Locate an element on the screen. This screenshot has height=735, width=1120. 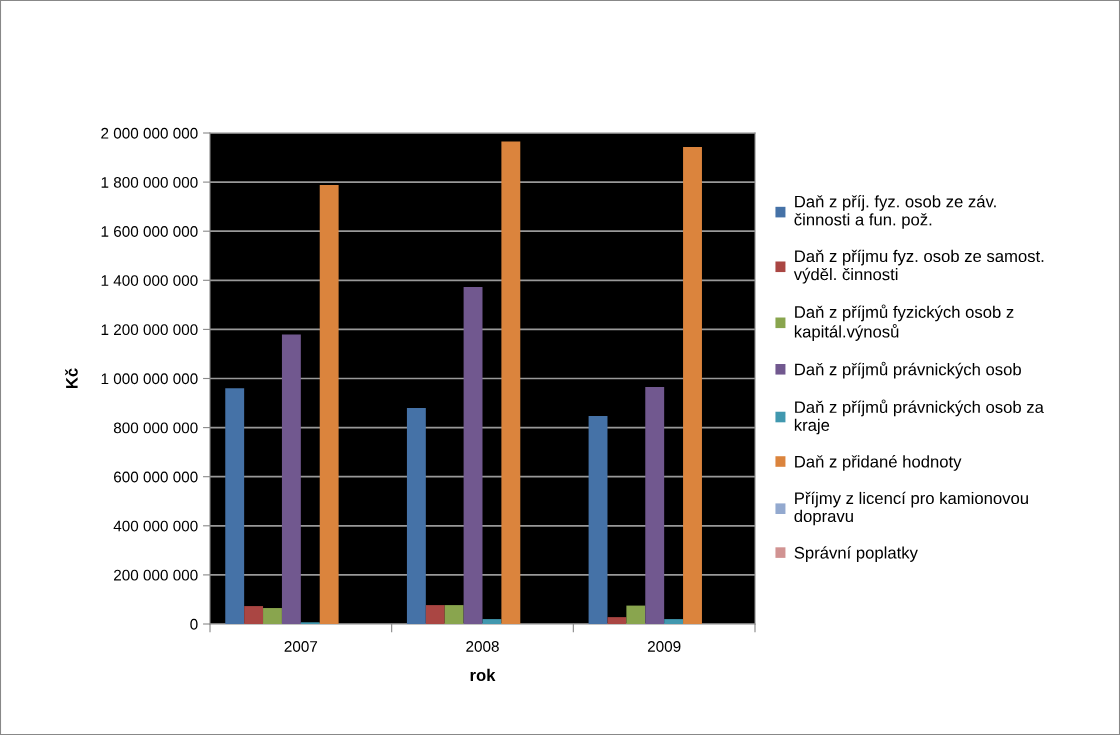
x-tick-label: 2009 is located at coordinates (664, 646).